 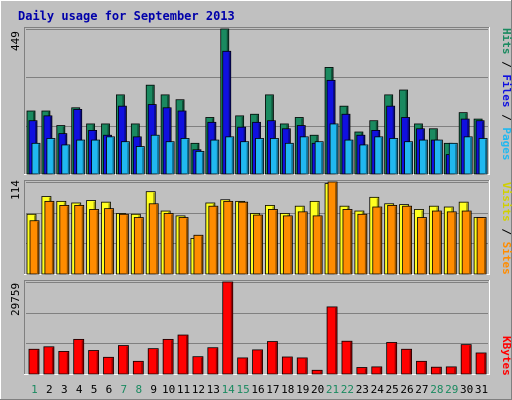 What do you see at coordinates (242, 389) in the screenshot?
I see `x-tick-label: 15` at bounding box center [242, 389].